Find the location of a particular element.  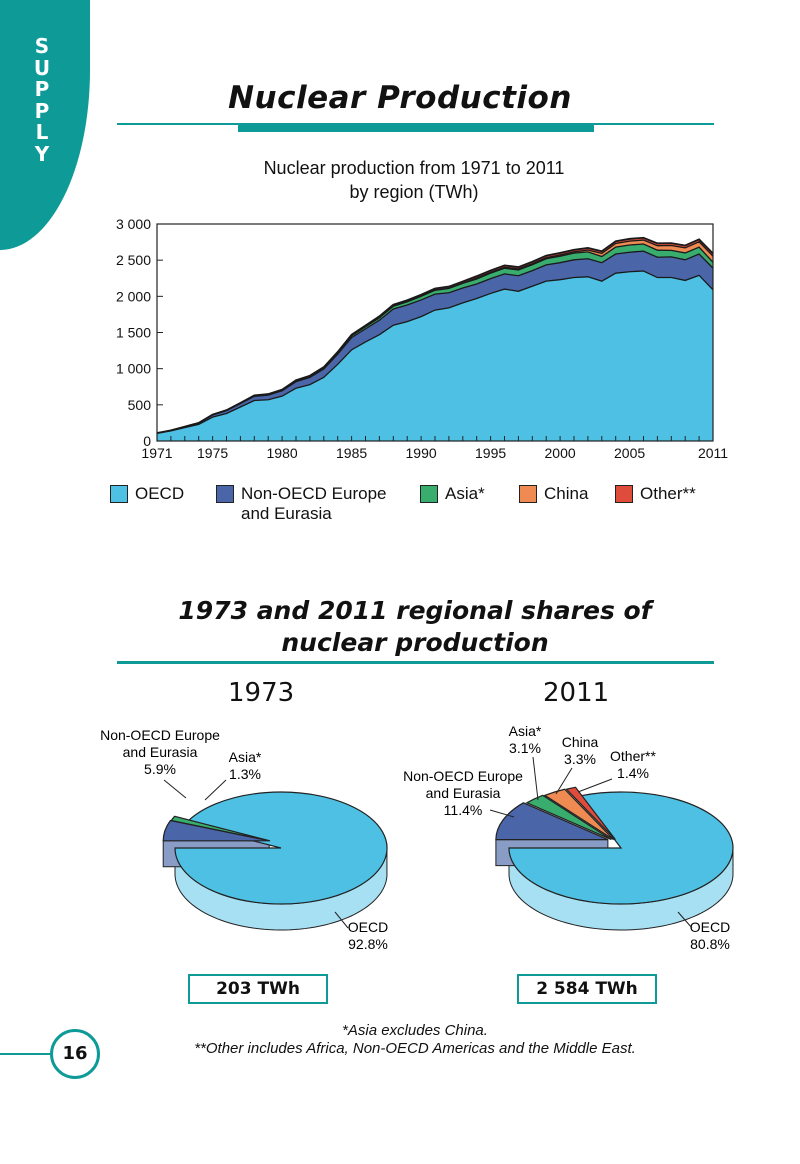

y-tick-label: 2 500 is located at coordinates (133, 260).